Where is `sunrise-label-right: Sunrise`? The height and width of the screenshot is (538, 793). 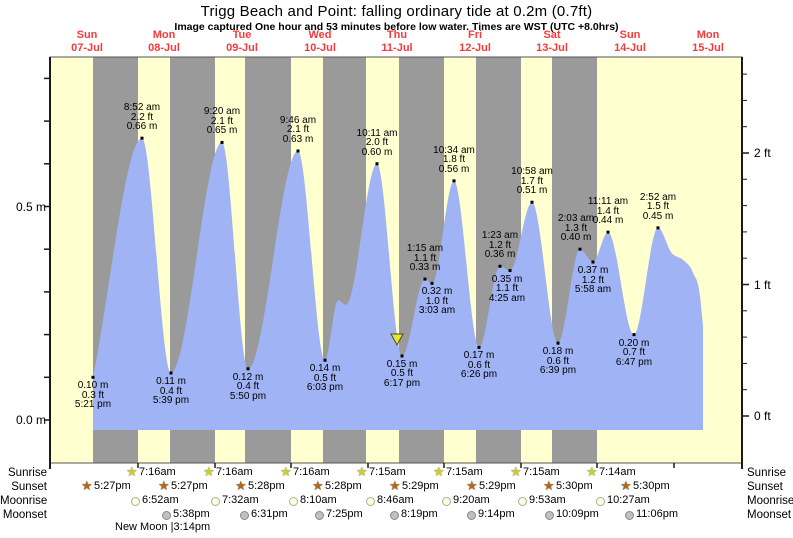
sunrise-label-right: Sunrise is located at coordinates (766, 473).